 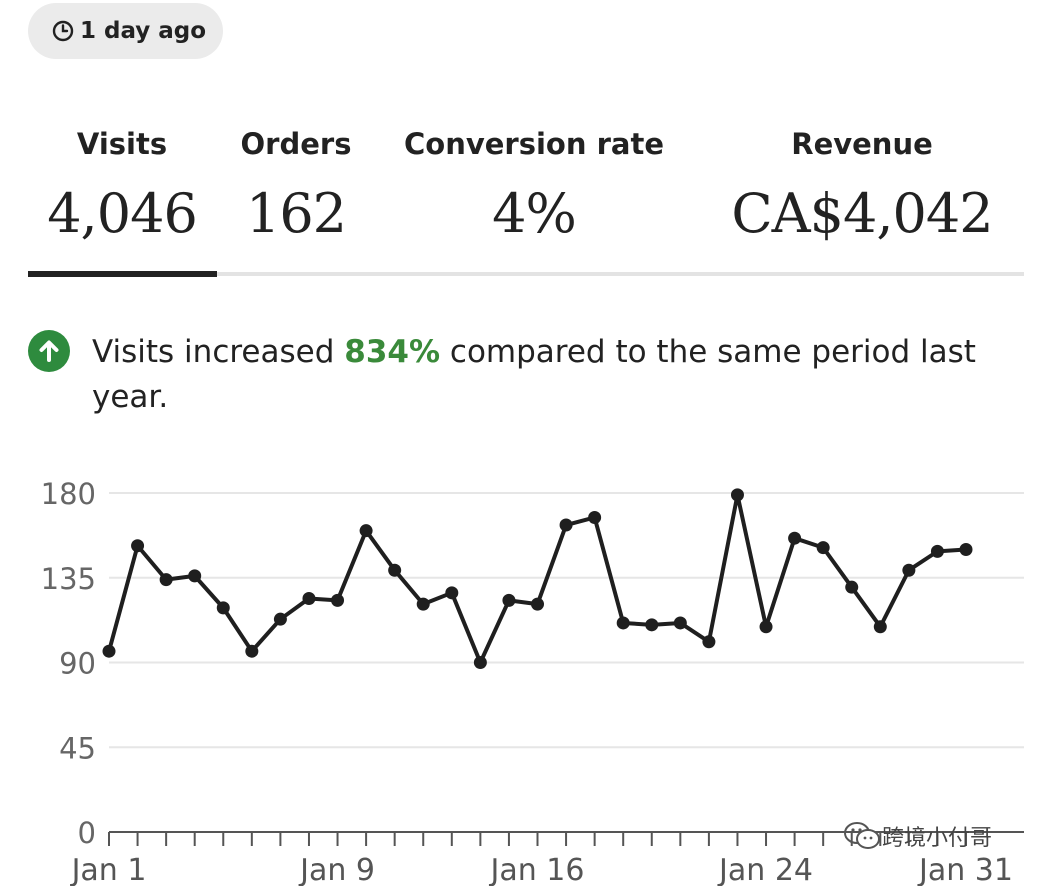 What do you see at coordinates (862, 213) in the screenshot?
I see `stat-value-revenue: CA$4,042` at bounding box center [862, 213].